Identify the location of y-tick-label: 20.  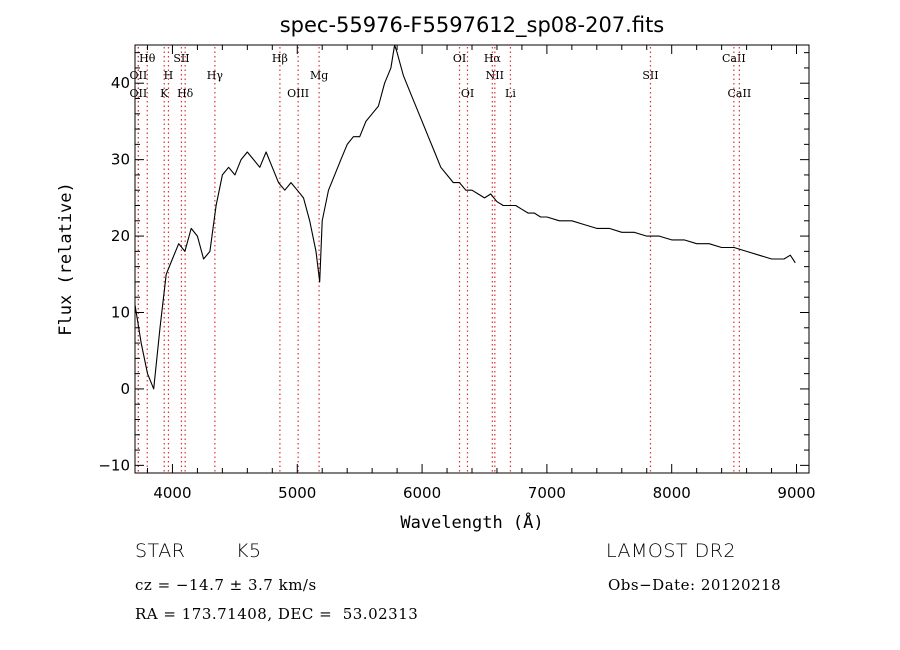
(120, 236).